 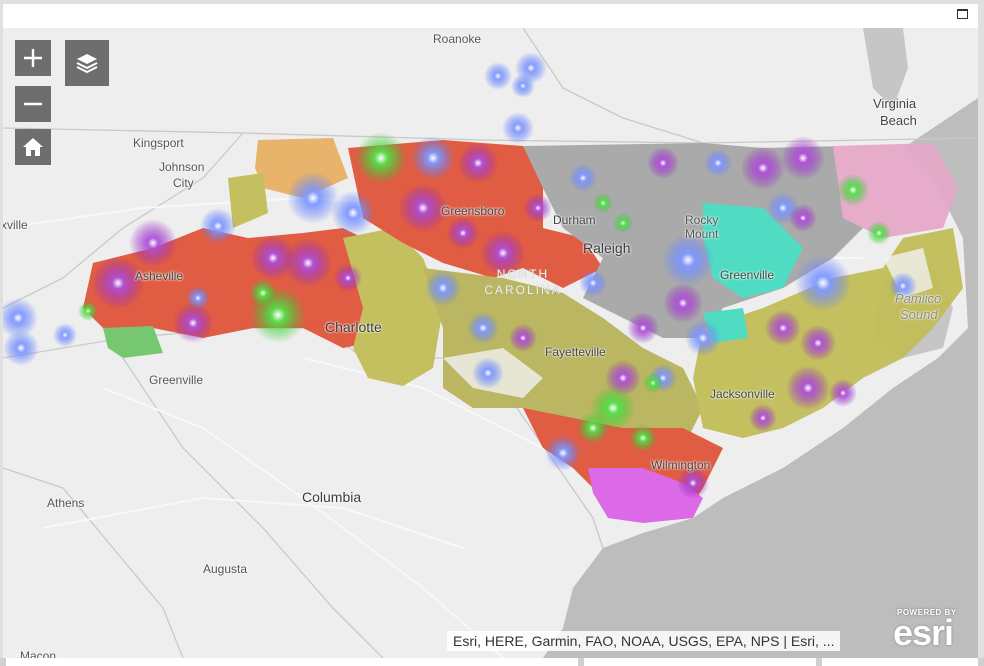 I want to click on plus-icon, so click(x=33, y=58).